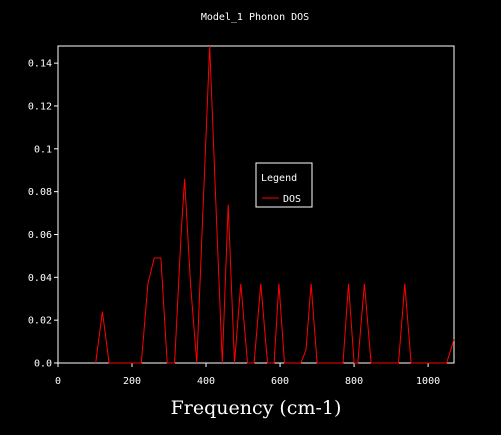 The image size is (501, 435). What do you see at coordinates (43, 149) in the screenshot?
I see `y-tick-label: 0.1` at bounding box center [43, 149].